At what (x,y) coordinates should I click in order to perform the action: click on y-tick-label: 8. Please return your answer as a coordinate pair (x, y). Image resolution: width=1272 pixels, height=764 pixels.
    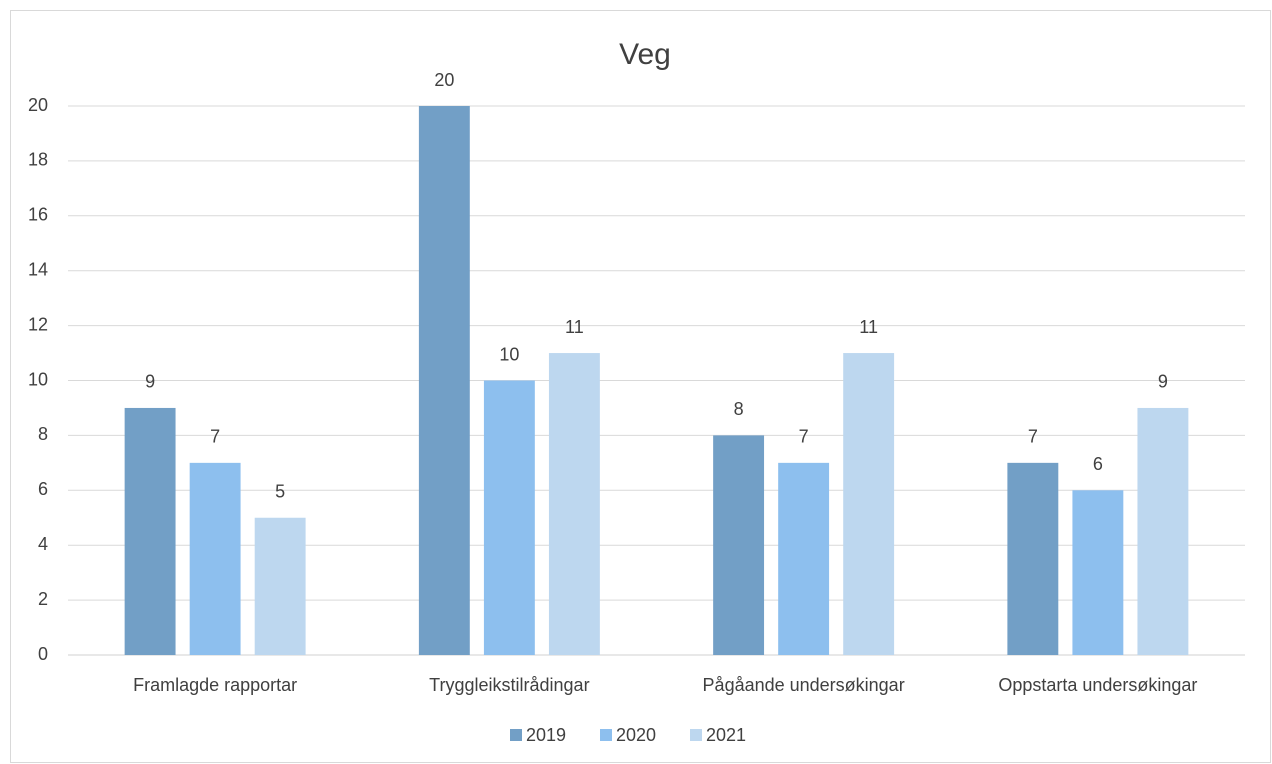
    Looking at the image, I should click on (43, 434).